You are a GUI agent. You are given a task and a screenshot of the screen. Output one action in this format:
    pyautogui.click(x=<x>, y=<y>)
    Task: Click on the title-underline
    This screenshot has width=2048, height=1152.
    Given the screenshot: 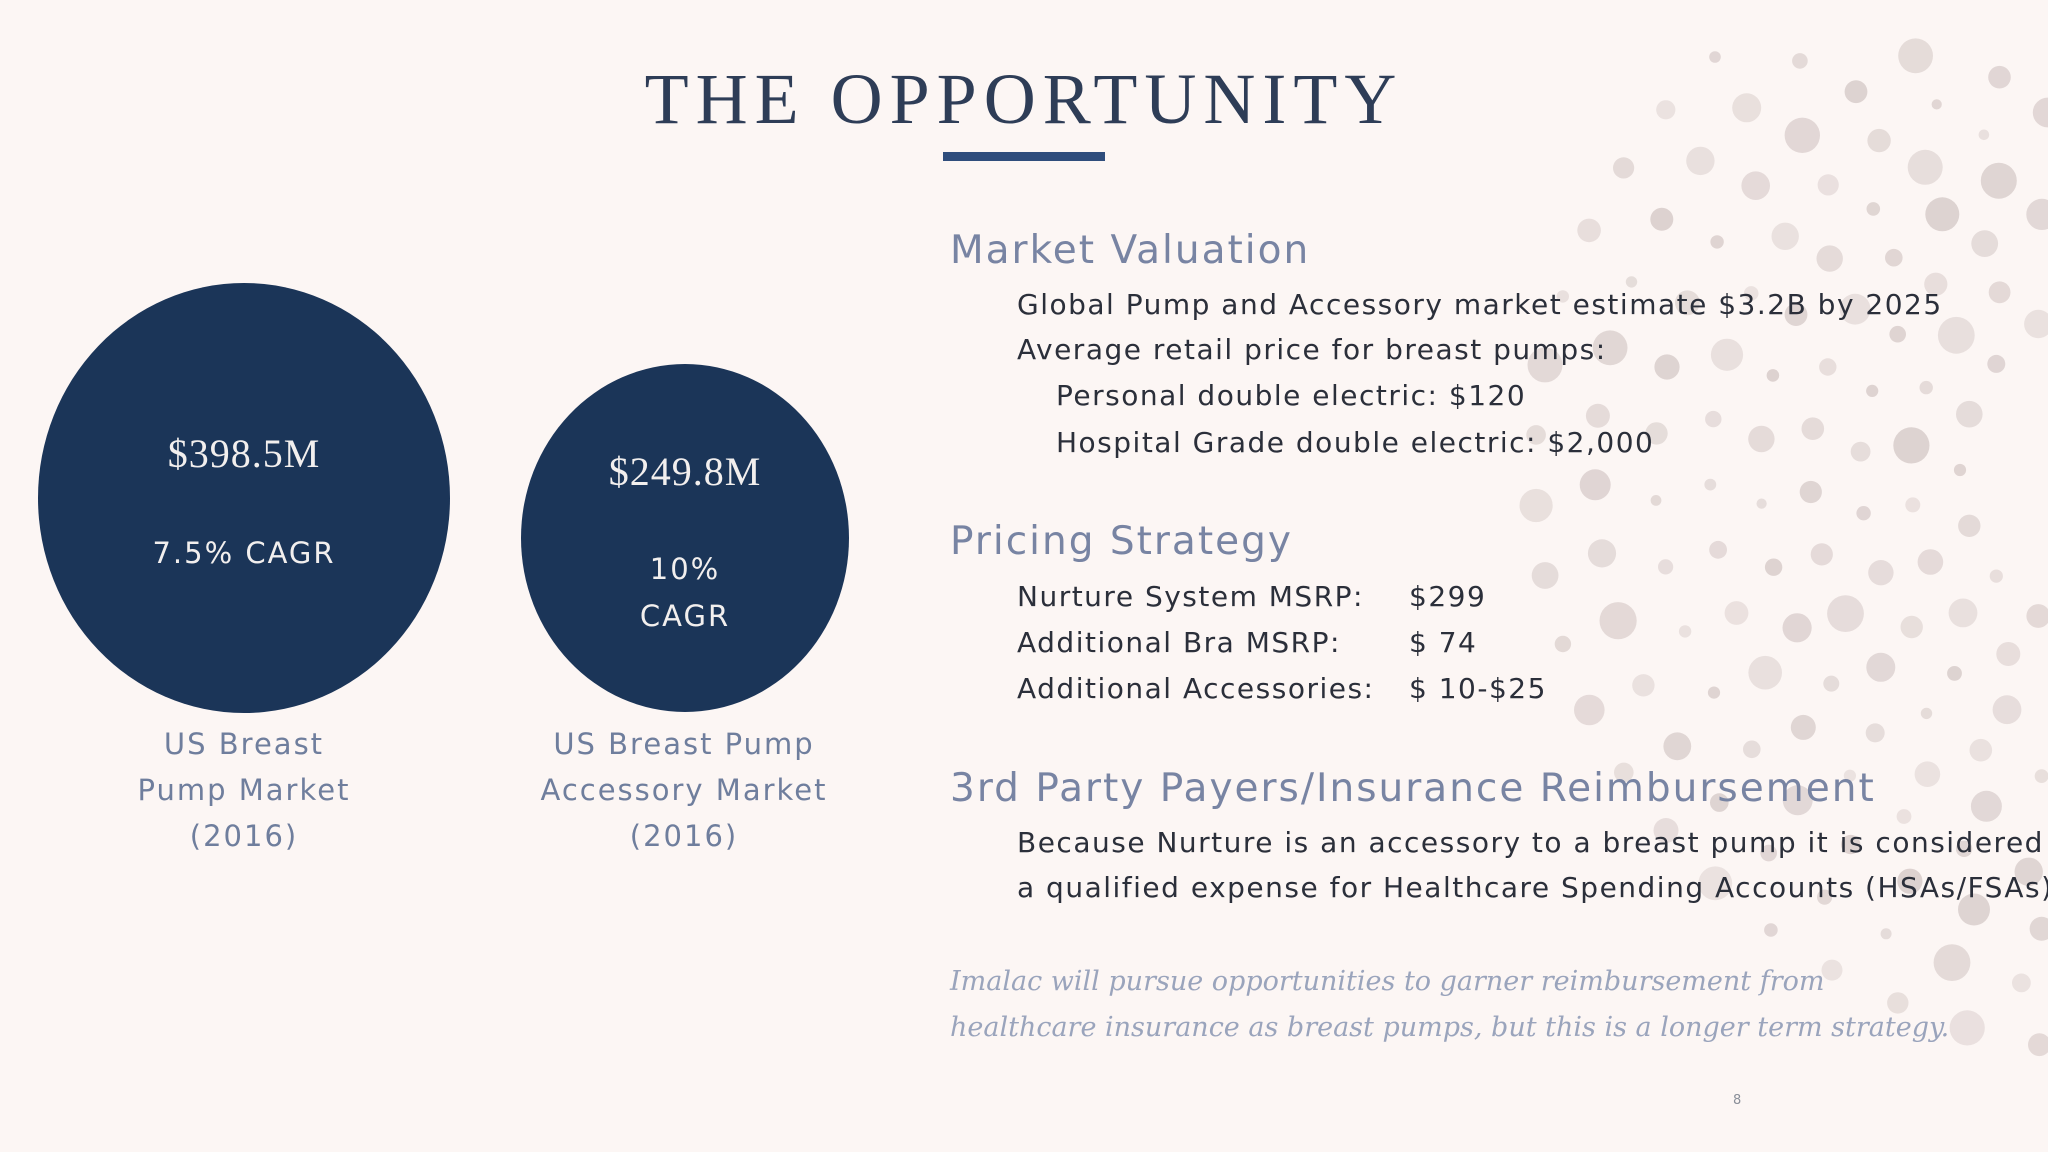 What is the action you would take?
    pyautogui.click(x=1024, y=156)
    